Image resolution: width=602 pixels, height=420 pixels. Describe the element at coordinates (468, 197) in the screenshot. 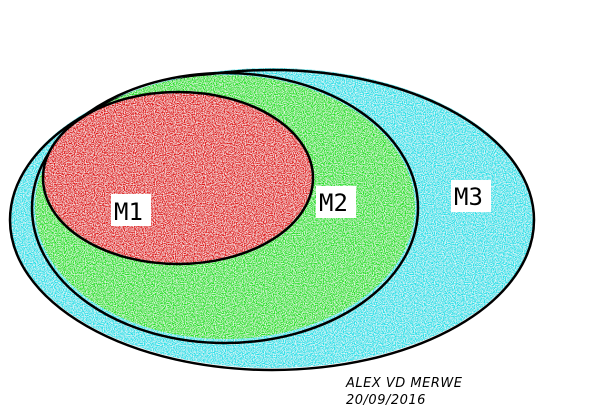

I see `set-m3-label: M3` at that location.